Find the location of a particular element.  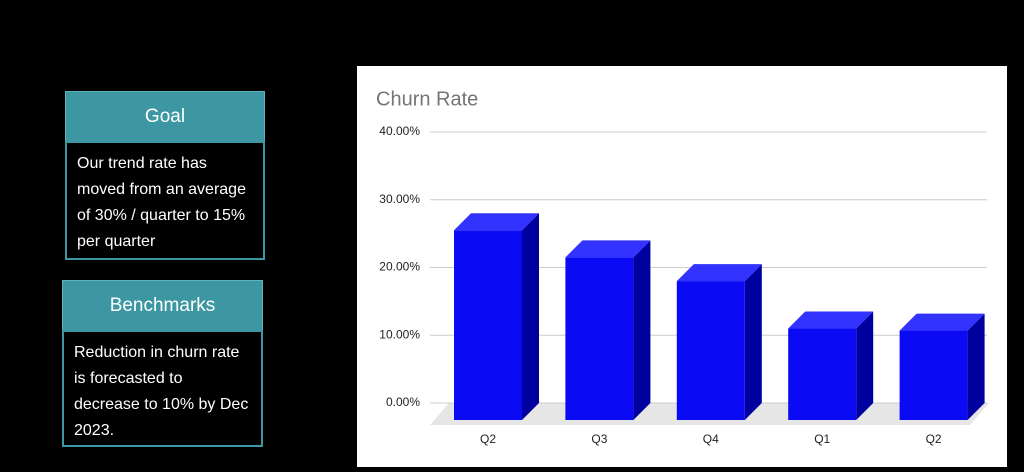

y-tick-label: 10.00% is located at coordinates (399, 334).